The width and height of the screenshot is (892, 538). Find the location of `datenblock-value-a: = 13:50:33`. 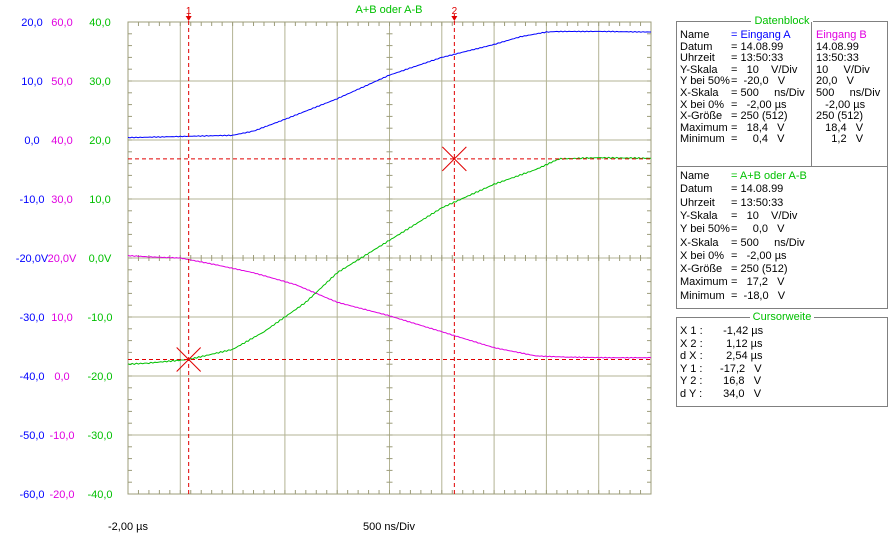

datenblock-value-a: = 13:50:33 is located at coordinates (757, 58).